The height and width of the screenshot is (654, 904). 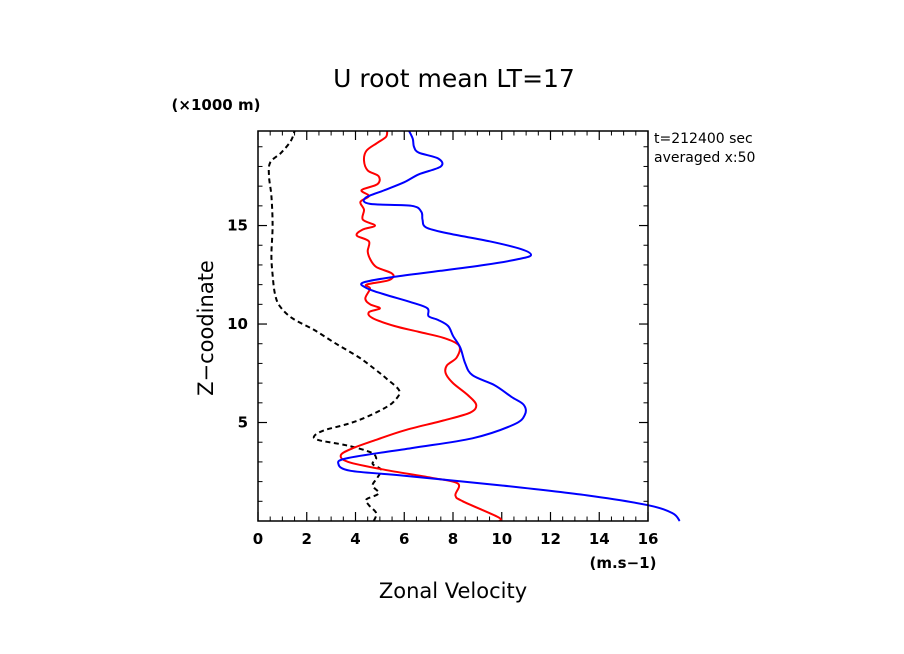 What do you see at coordinates (355, 539) in the screenshot?
I see `x-tick-label: 4` at bounding box center [355, 539].